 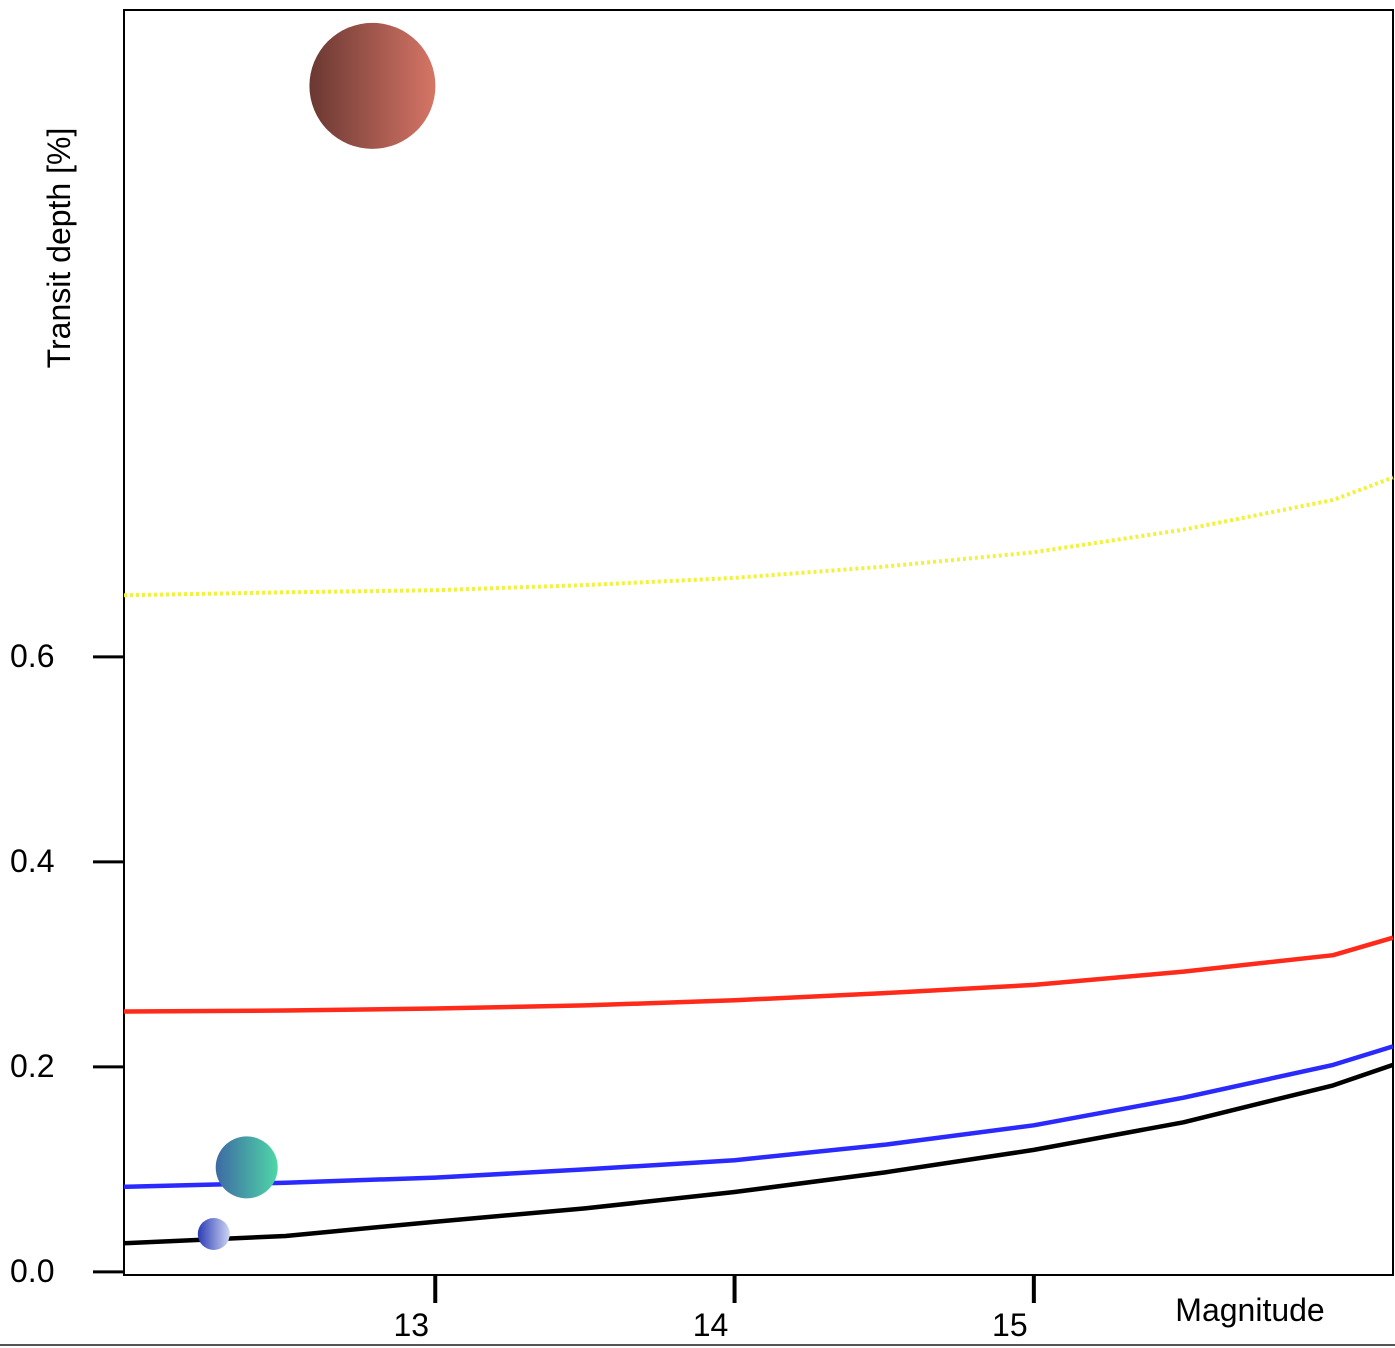 What do you see at coordinates (711, 1325) in the screenshot?
I see `x-tick-label: 14` at bounding box center [711, 1325].